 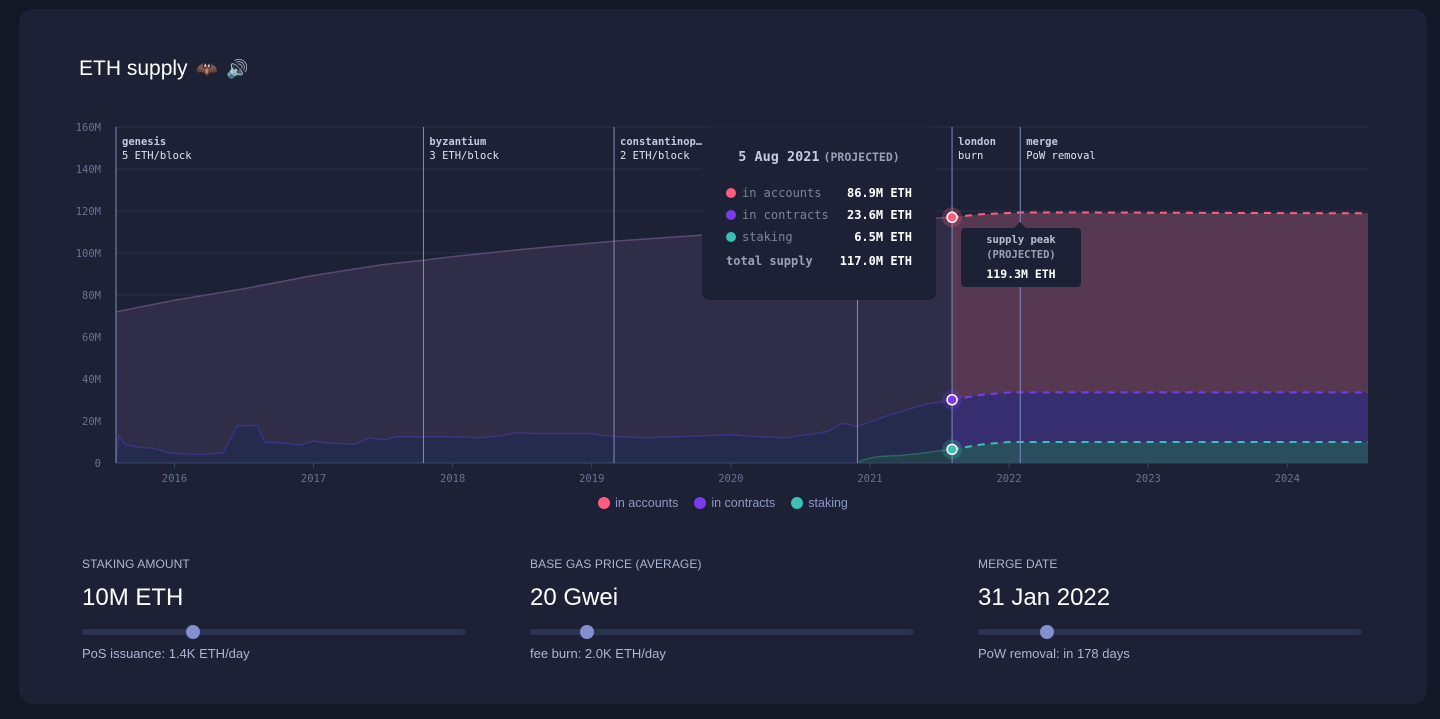 I want to click on merge-date-slider, so click(x=1170, y=632).